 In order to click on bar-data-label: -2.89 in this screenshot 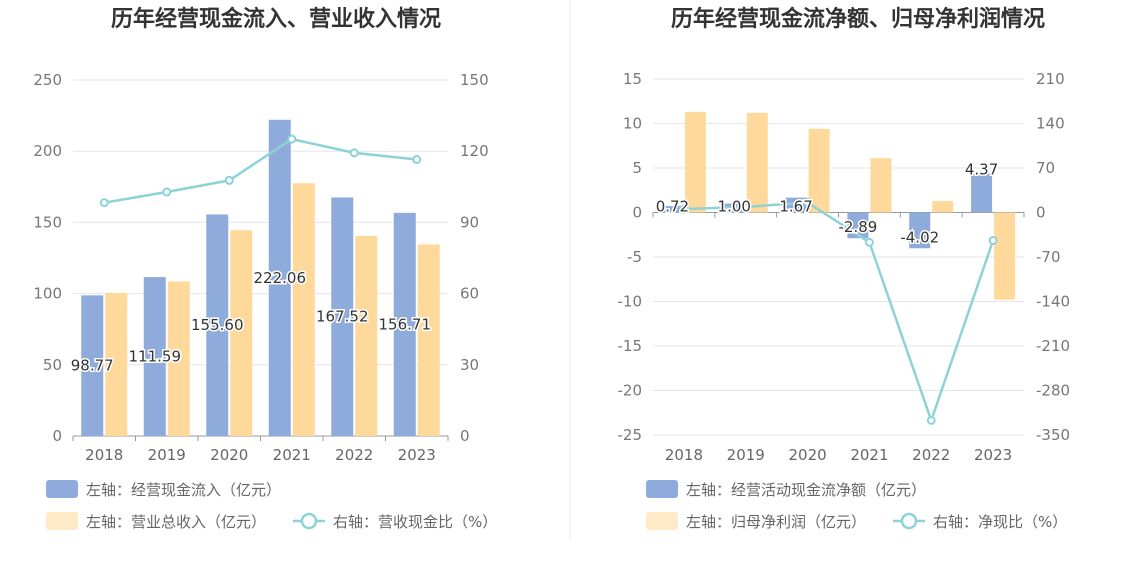, I will do `click(858, 227)`.